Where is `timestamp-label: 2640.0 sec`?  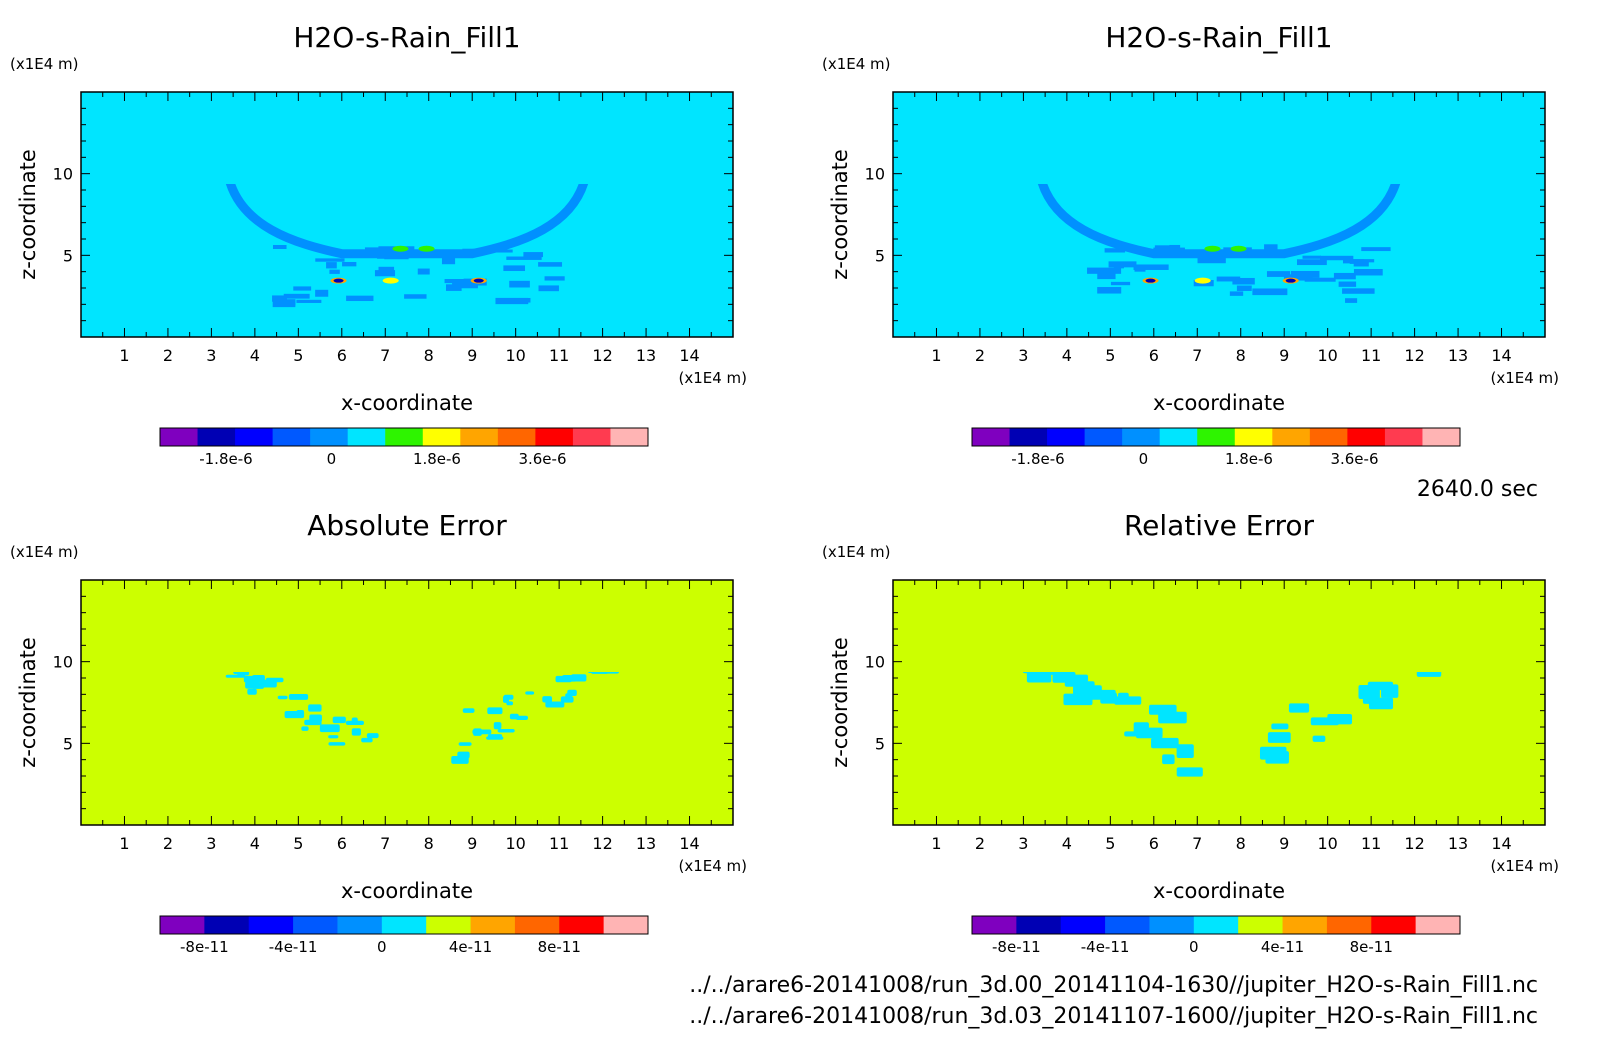 timestamp-label: 2640.0 sec is located at coordinates (1477, 489).